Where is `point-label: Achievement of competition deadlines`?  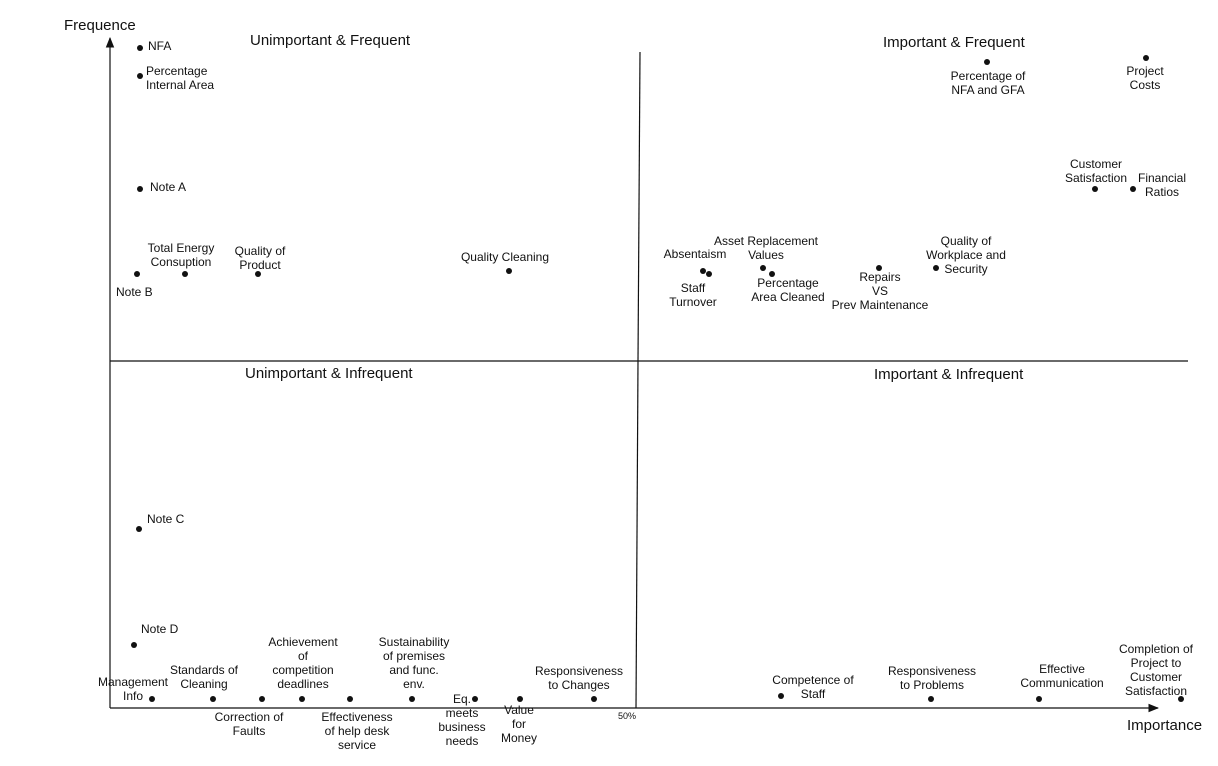
point-label: Achievement of competition deadlines is located at coordinates (303, 663).